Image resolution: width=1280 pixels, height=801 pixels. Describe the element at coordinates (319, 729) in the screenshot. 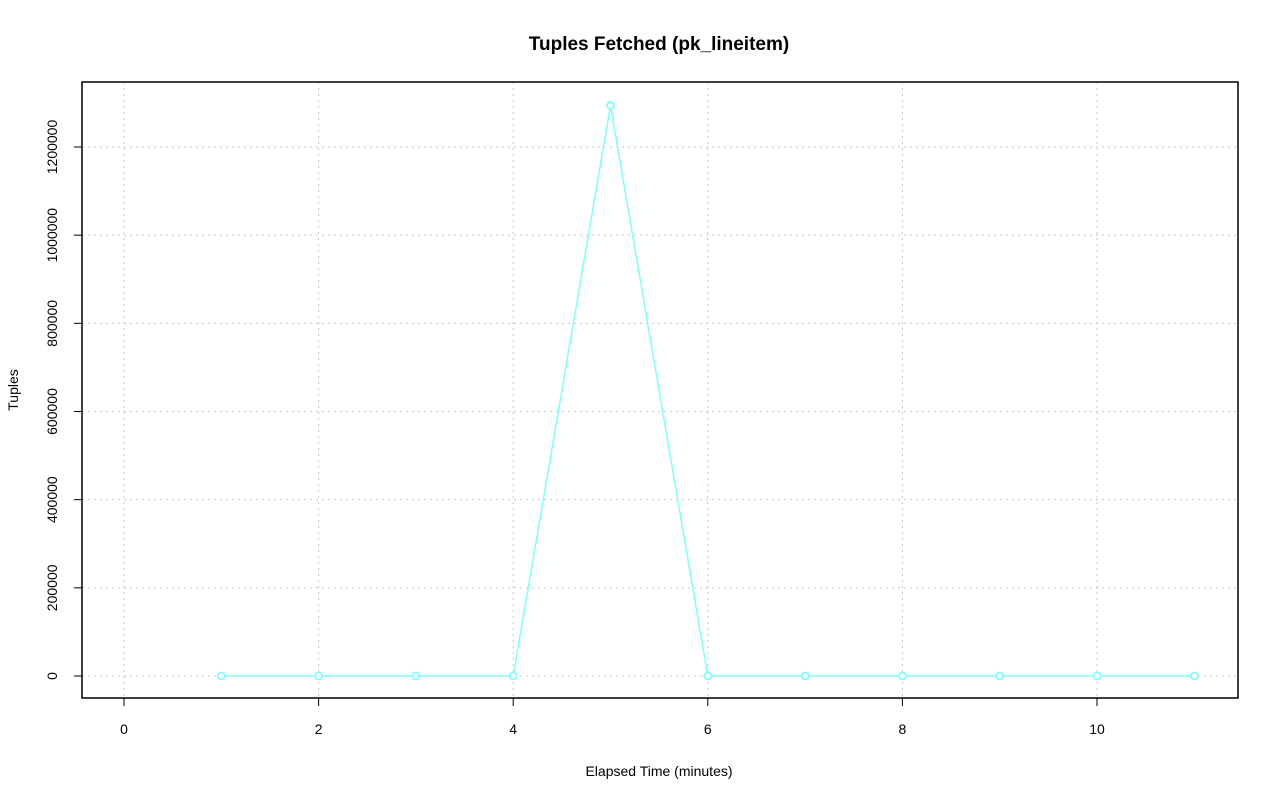

I see `x-tick-label: 2` at that location.